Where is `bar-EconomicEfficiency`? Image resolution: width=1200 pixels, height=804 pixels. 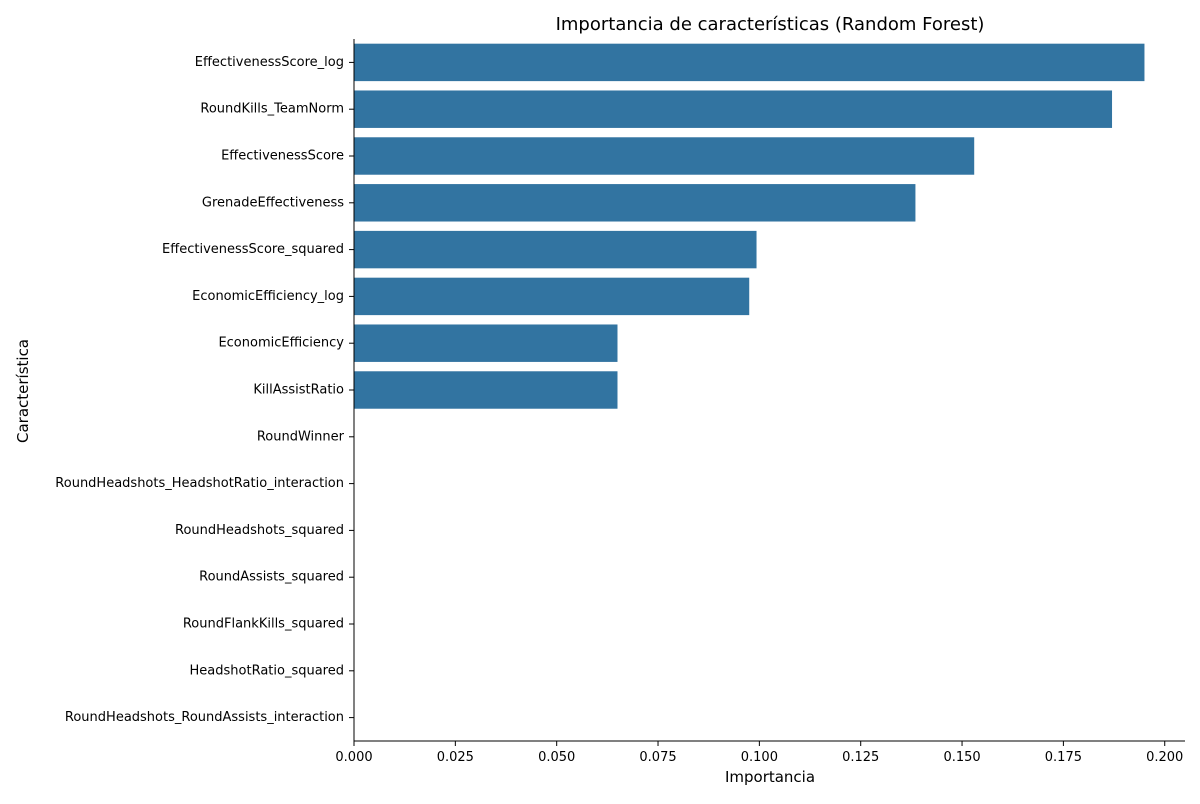 bar-EconomicEfficiency is located at coordinates (486, 343).